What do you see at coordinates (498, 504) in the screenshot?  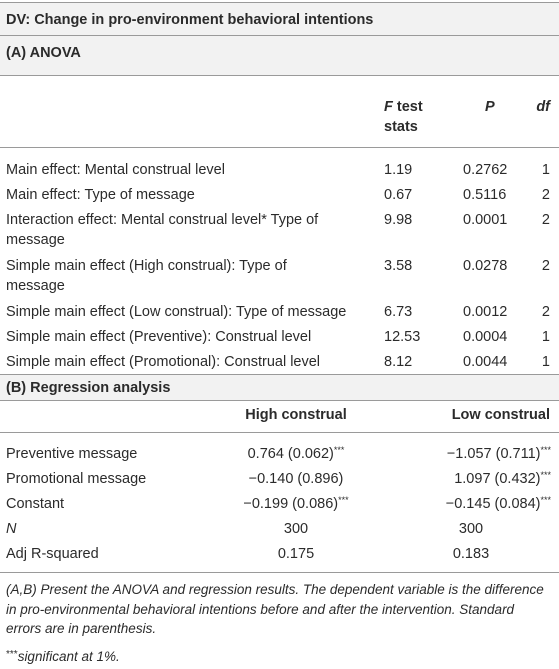 I see `regression-row-low: −0.145 (0.084)***` at bounding box center [498, 504].